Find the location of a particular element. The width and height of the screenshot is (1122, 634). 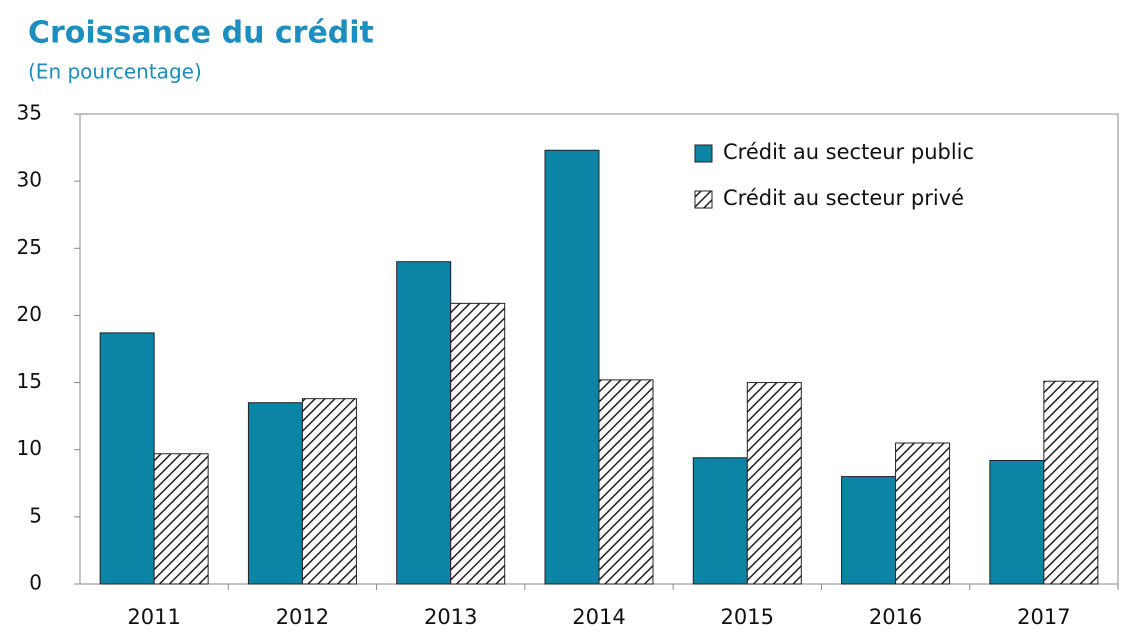

x-tick-label: 2014 is located at coordinates (598, 617).